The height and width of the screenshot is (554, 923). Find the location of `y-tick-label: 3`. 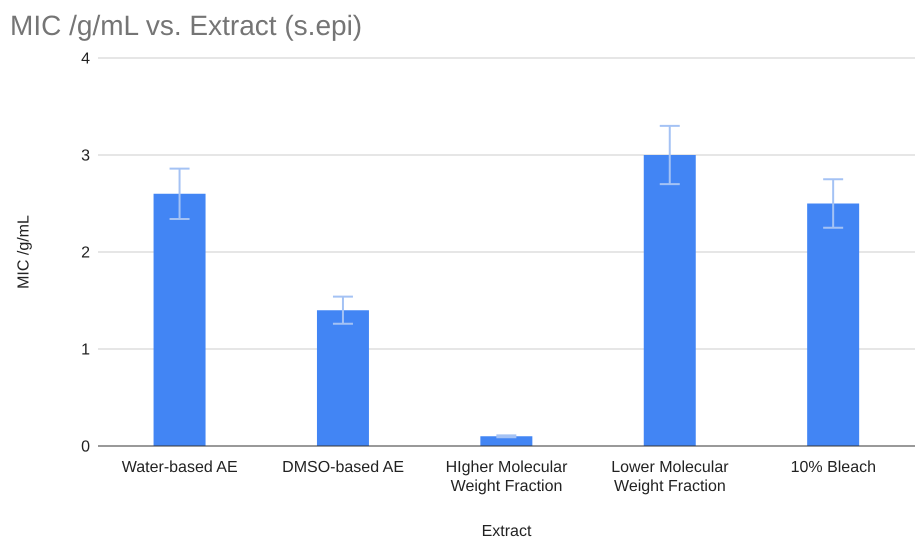

y-tick-label: 3 is located at coordinates (85, 156).